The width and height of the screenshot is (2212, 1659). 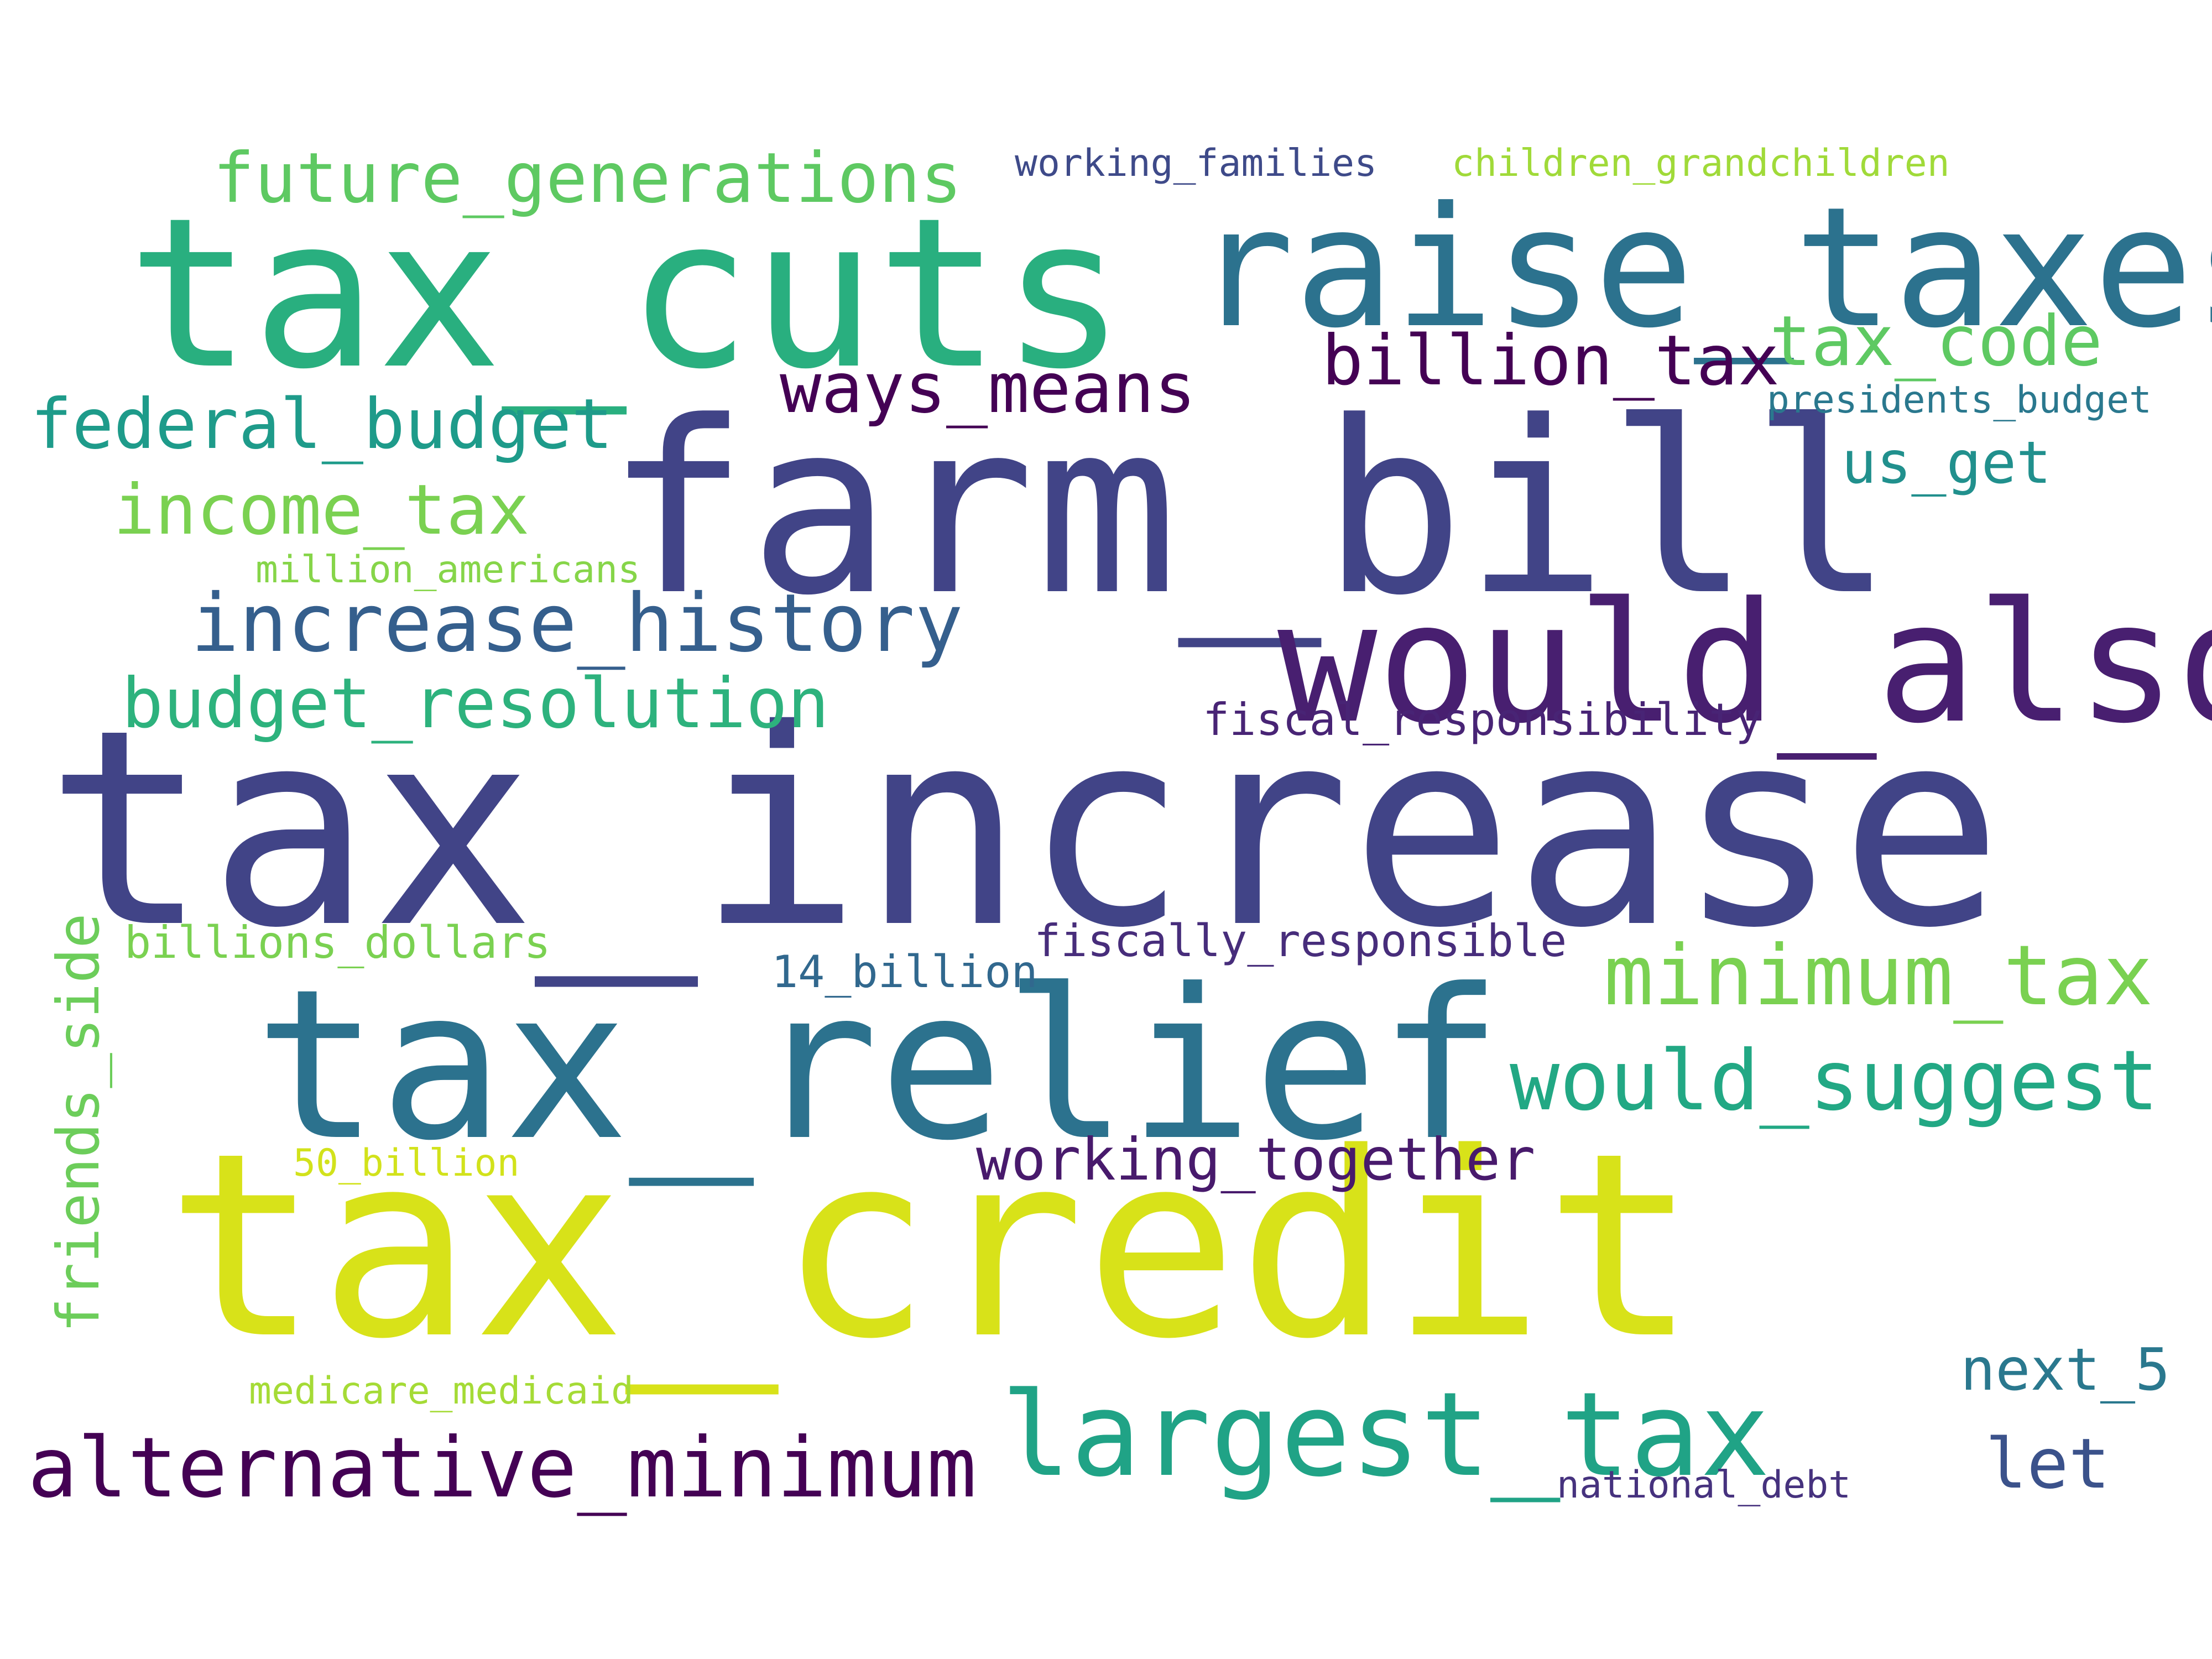 What do you see at coordinates (1879, 976) in the screenshot?
I see `word-minimum-tax: minimum_tax` at bounding box center [1879, 976].